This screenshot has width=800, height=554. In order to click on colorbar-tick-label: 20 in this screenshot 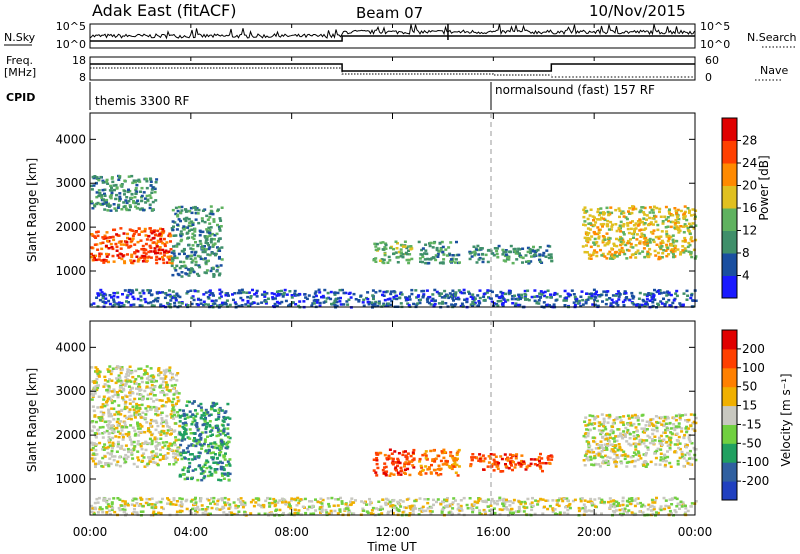, I will do `click(749, 186)`.